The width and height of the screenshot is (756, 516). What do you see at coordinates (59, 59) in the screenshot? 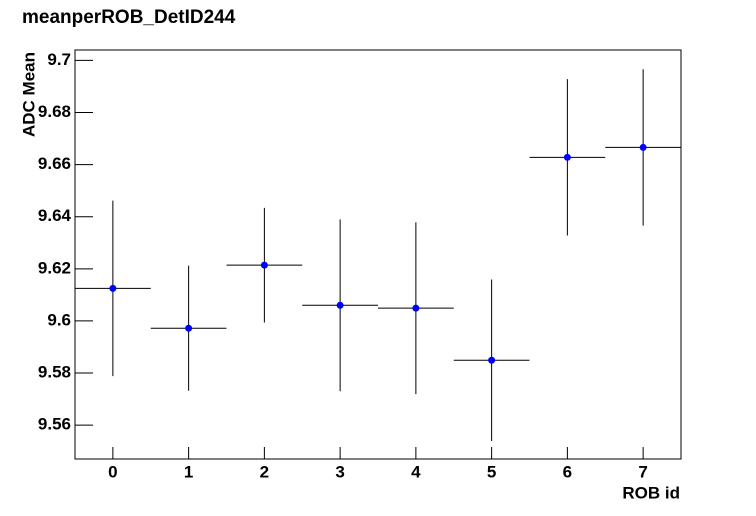
I see `y-tick-label: 9.7` at bounding box center [59, 59].